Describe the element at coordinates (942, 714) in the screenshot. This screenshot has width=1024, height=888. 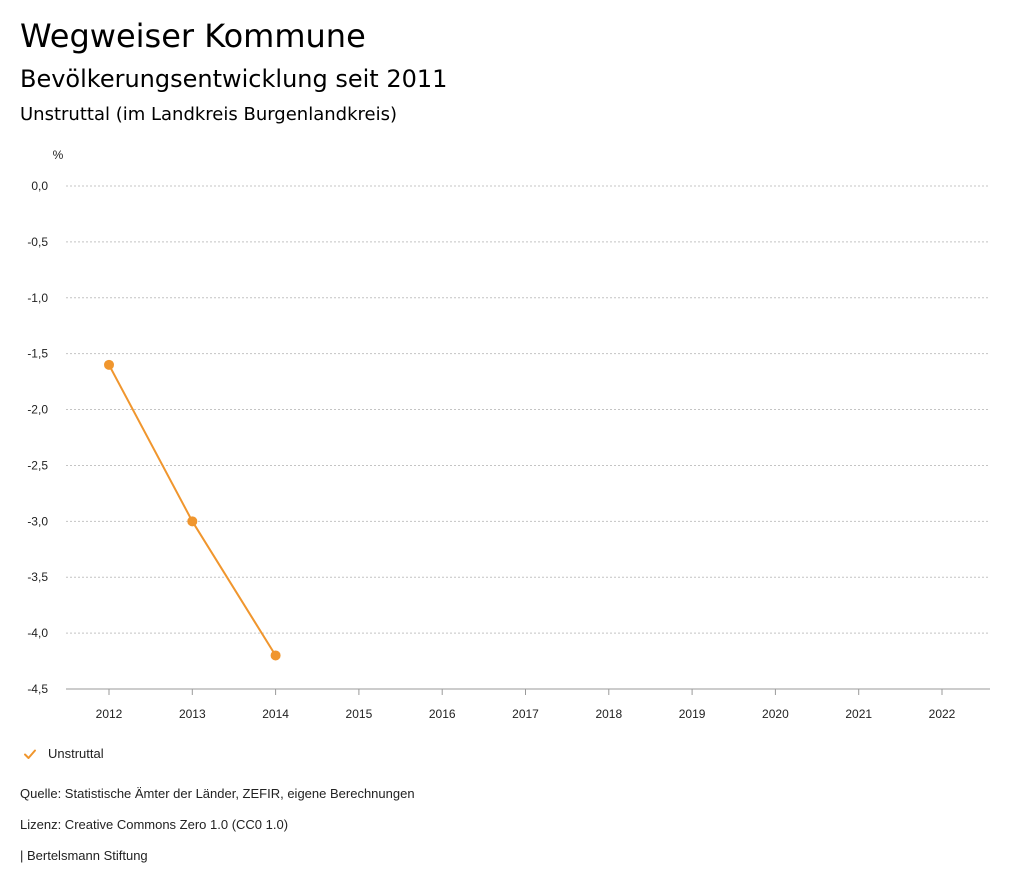
I see `x-tick-label: 2022` at that location.